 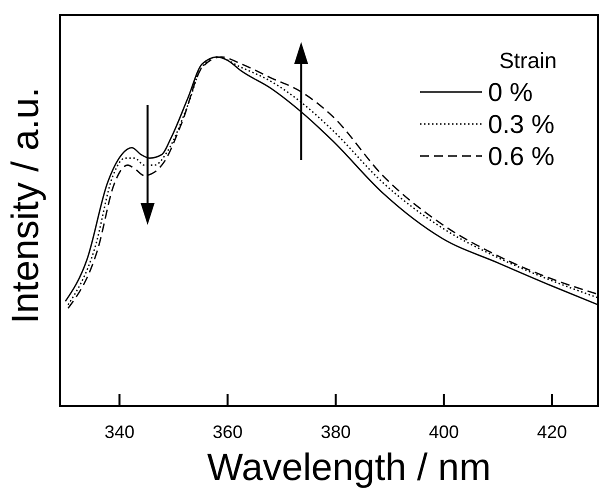 What do you see at coordinates (443, 432) in the screenshot?
I see `x-tick-label: 400` at bounding box center [443, 432].